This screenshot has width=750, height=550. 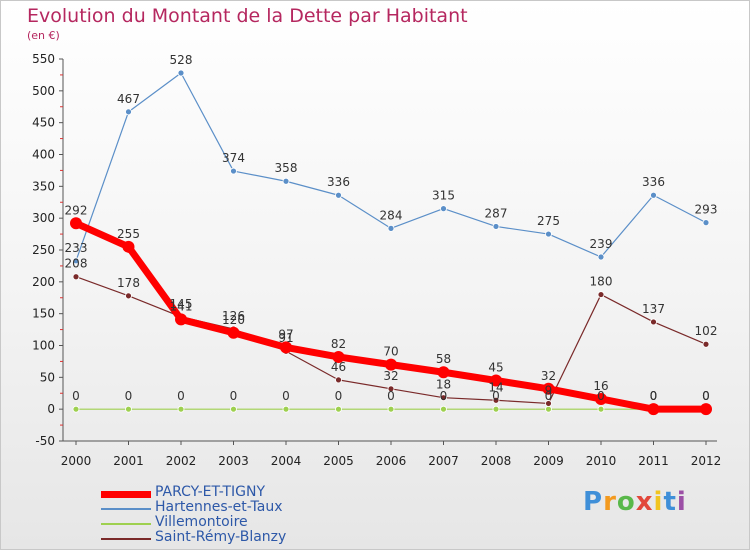 I want to click on data-label: 126, so click(x=233, y=316).